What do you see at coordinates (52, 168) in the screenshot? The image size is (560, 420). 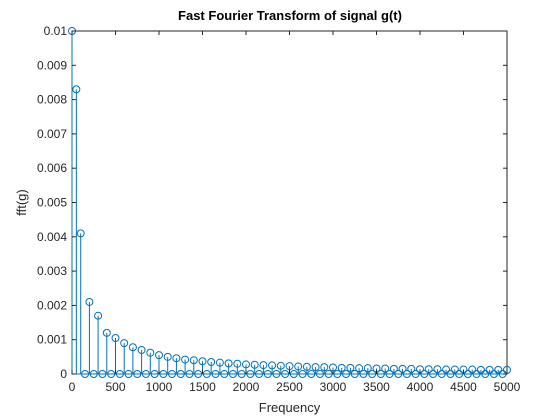 I see `y-tick-label: 0.006` at bounding box center [52, 168].